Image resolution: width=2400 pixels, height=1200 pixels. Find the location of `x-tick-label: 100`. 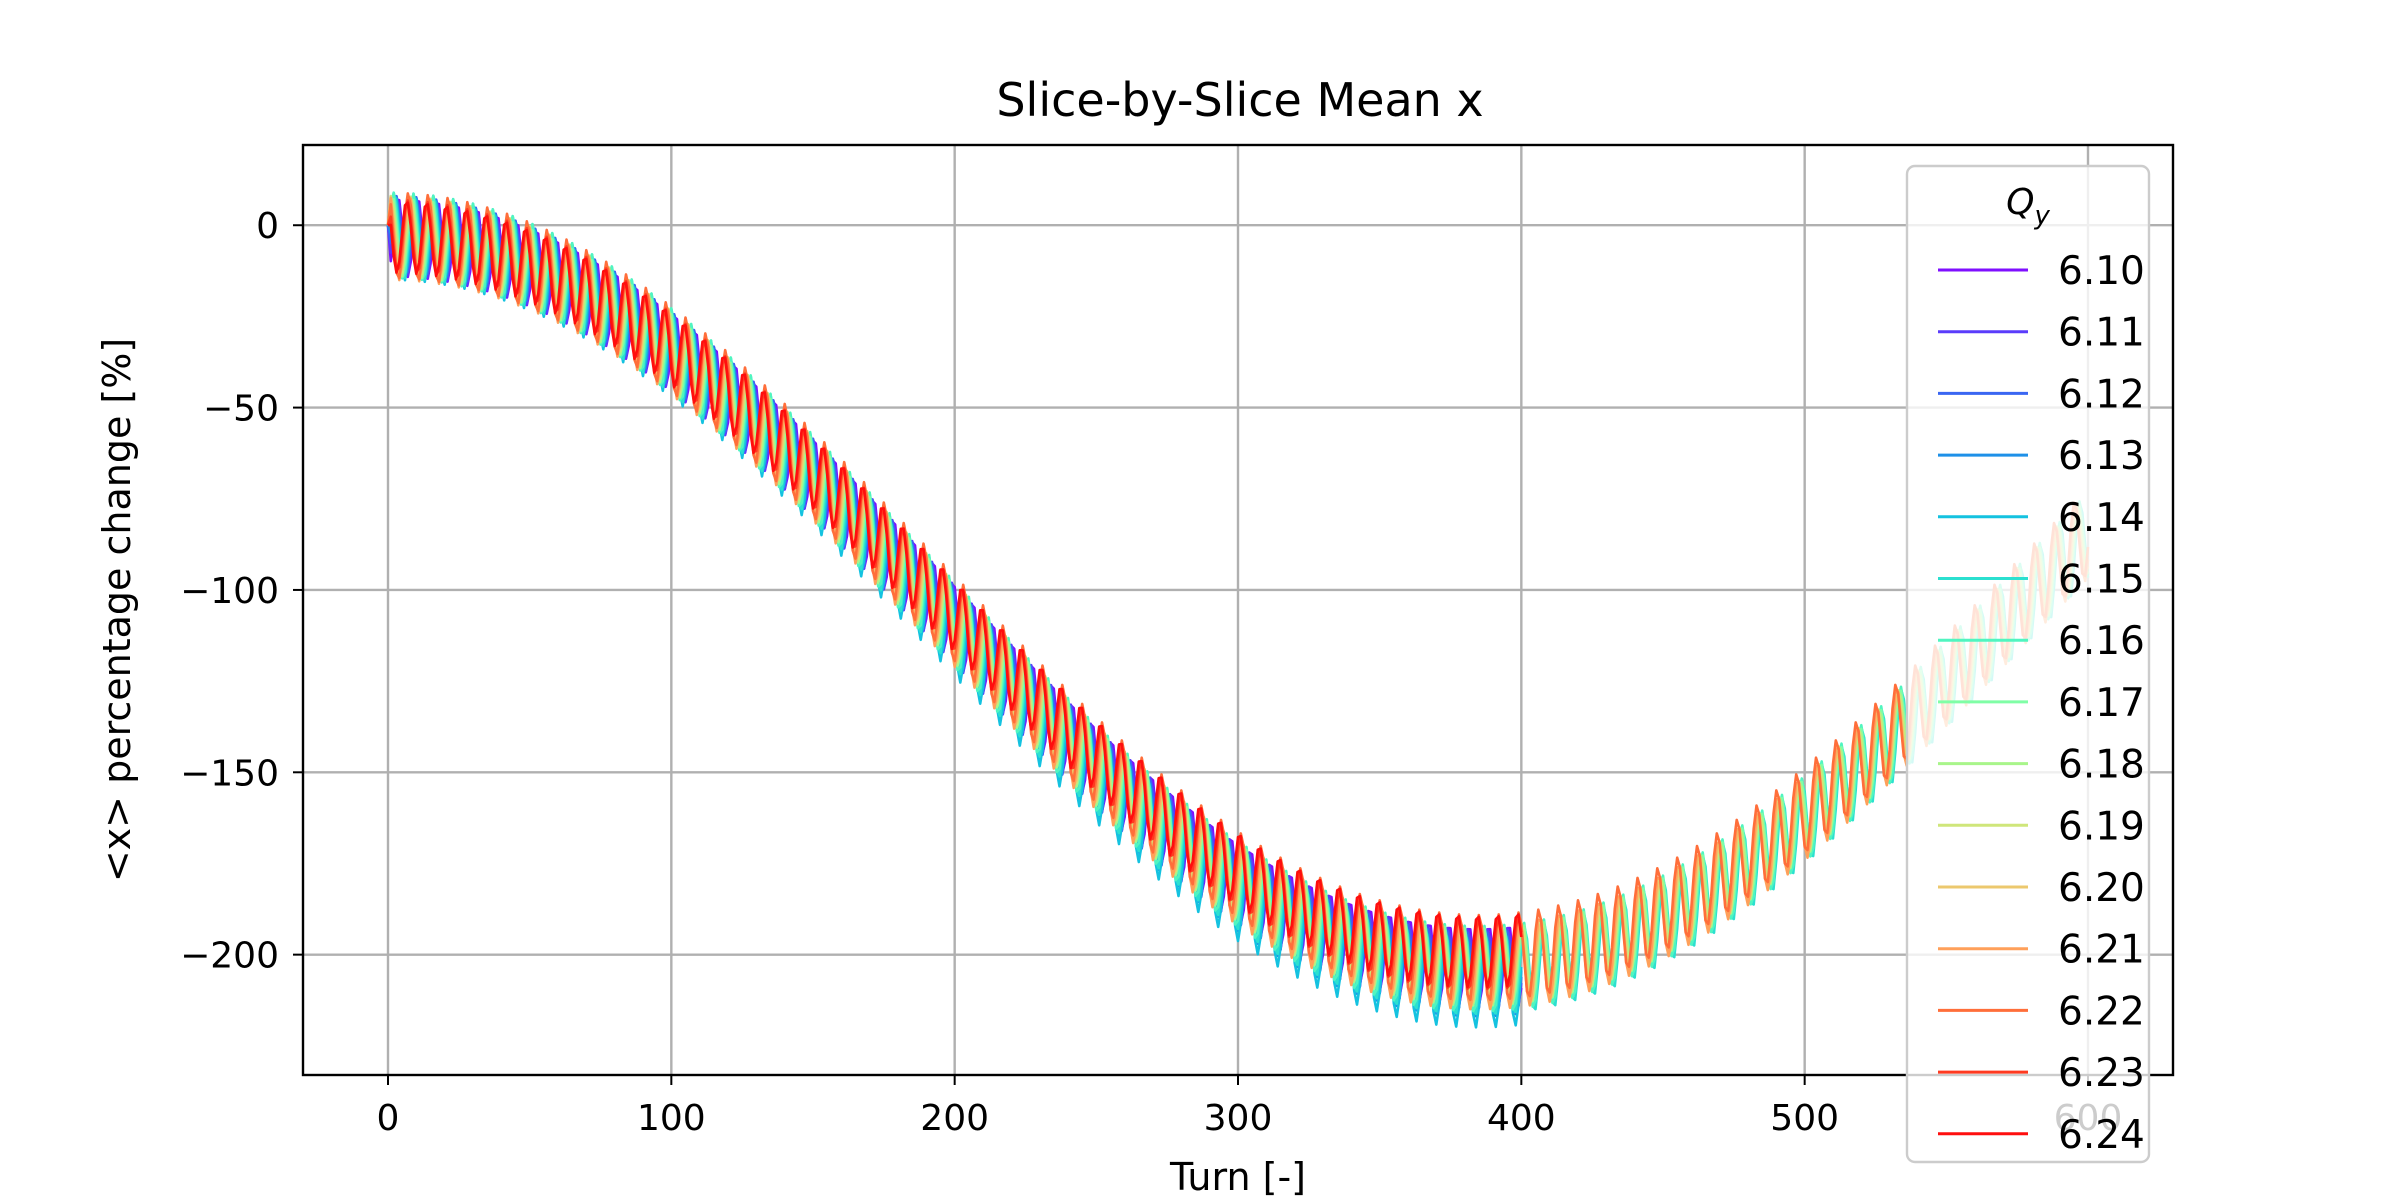

x-tick-label: 100 is located at coordinates (671, 1118).